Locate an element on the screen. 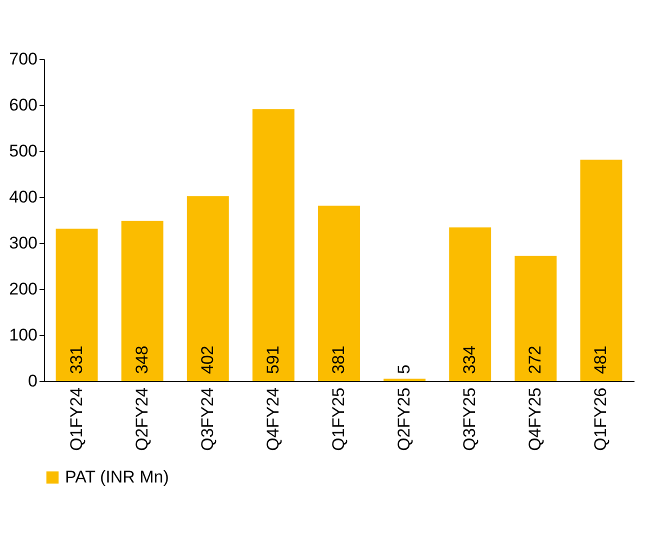  data-label: 272 is located at coordinates (535, 360).